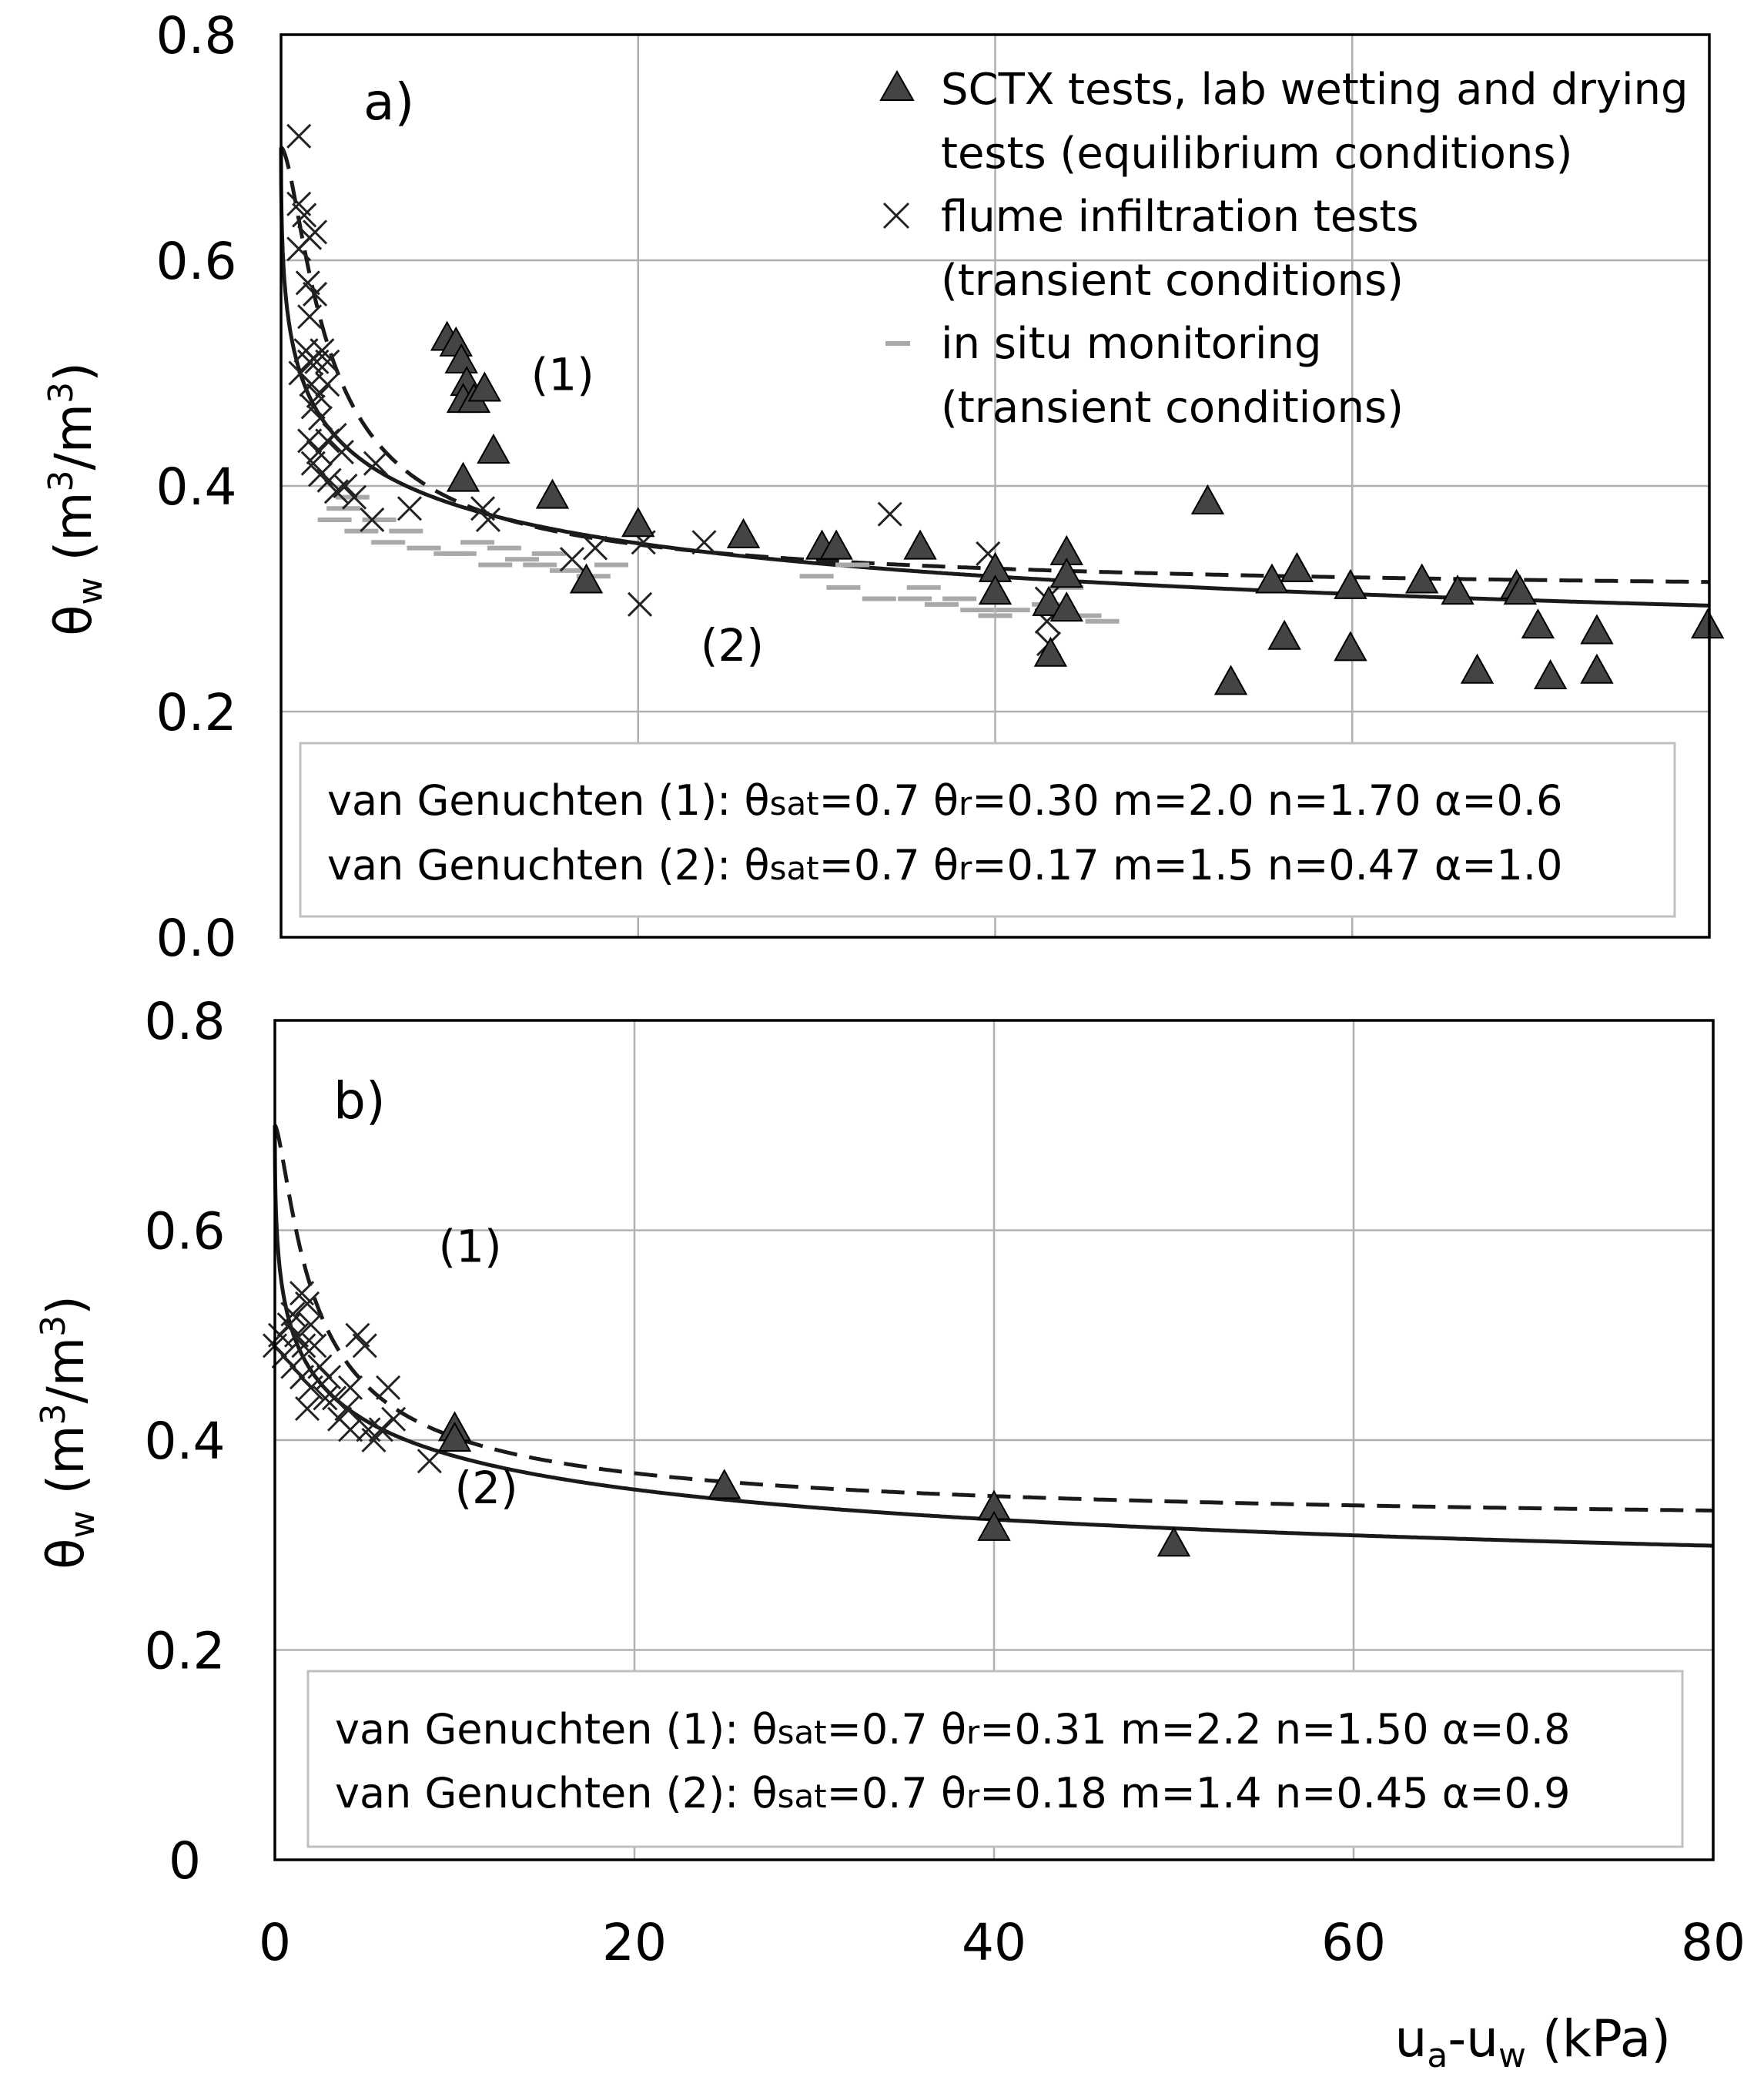 This screenshot has height=2087, width=1764. I want to click on curve-label: (1), so click(562, 374).